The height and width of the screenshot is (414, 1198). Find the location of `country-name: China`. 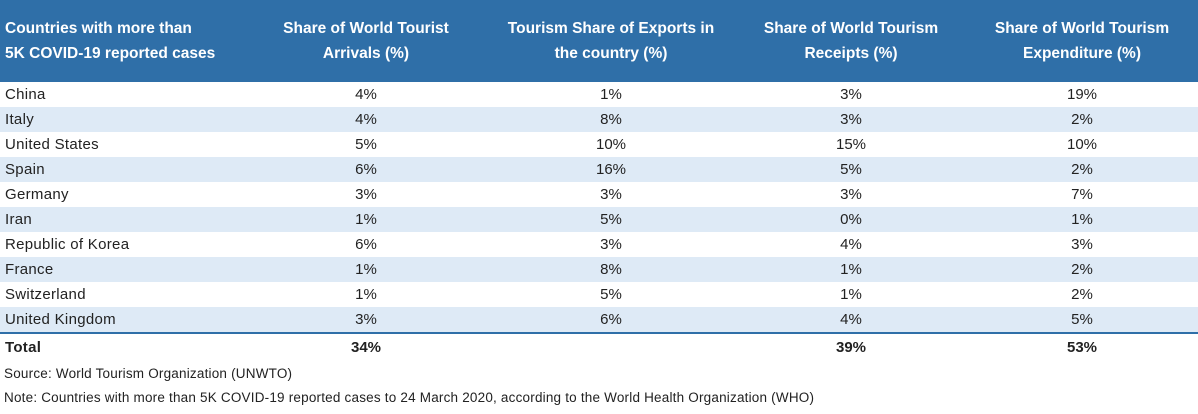

country-name: China is located at coordinates (25, 94).